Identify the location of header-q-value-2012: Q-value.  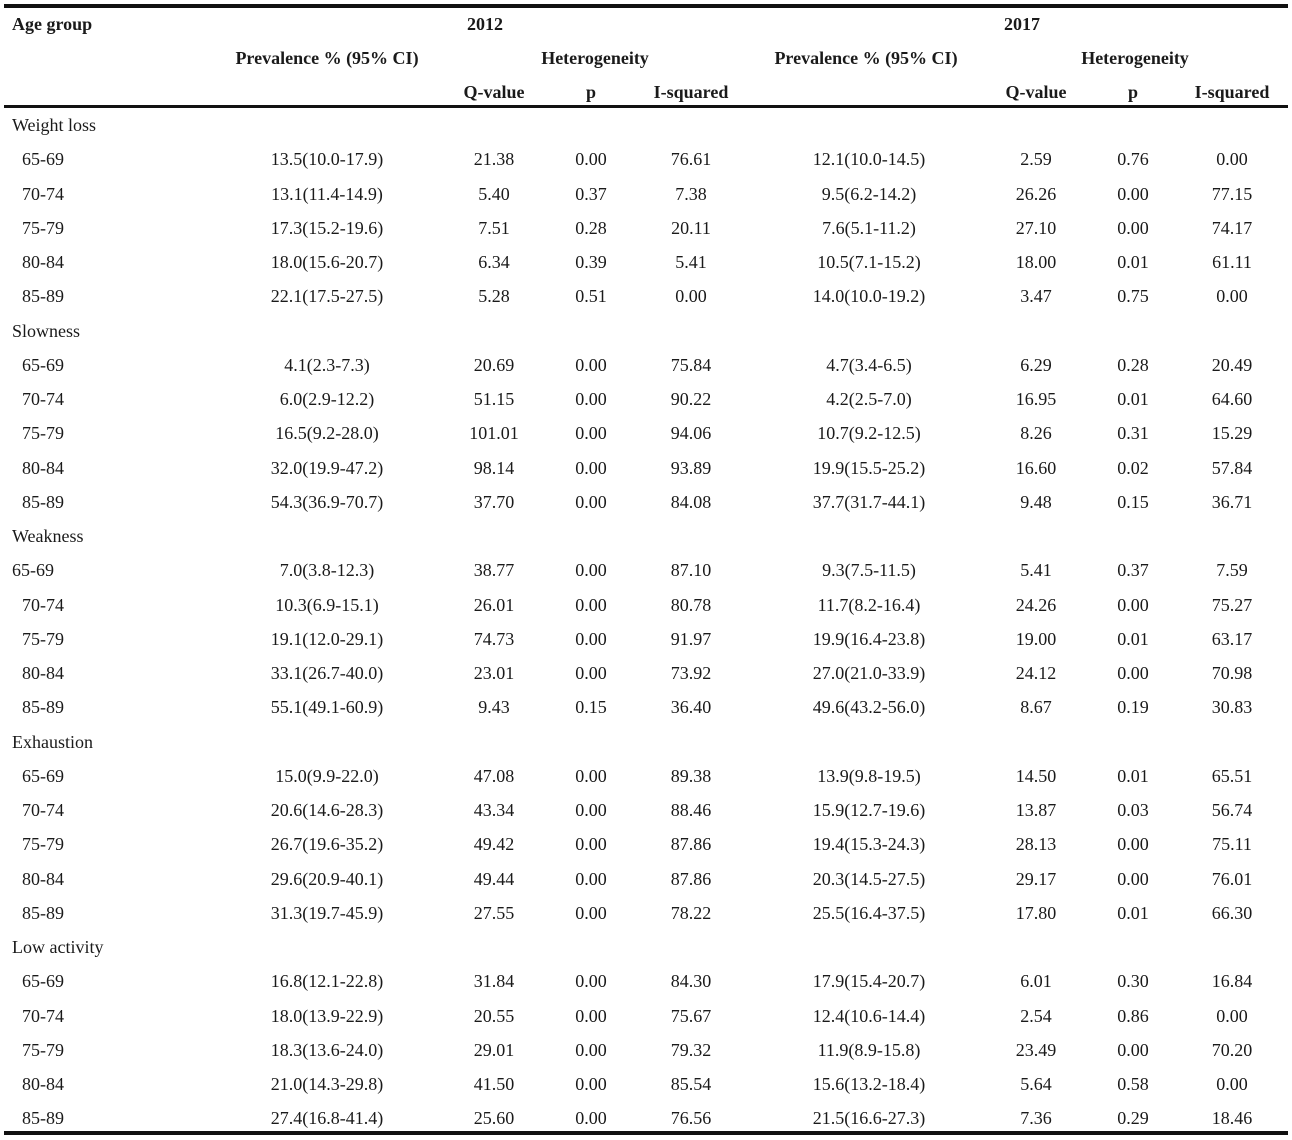
(494, 92).